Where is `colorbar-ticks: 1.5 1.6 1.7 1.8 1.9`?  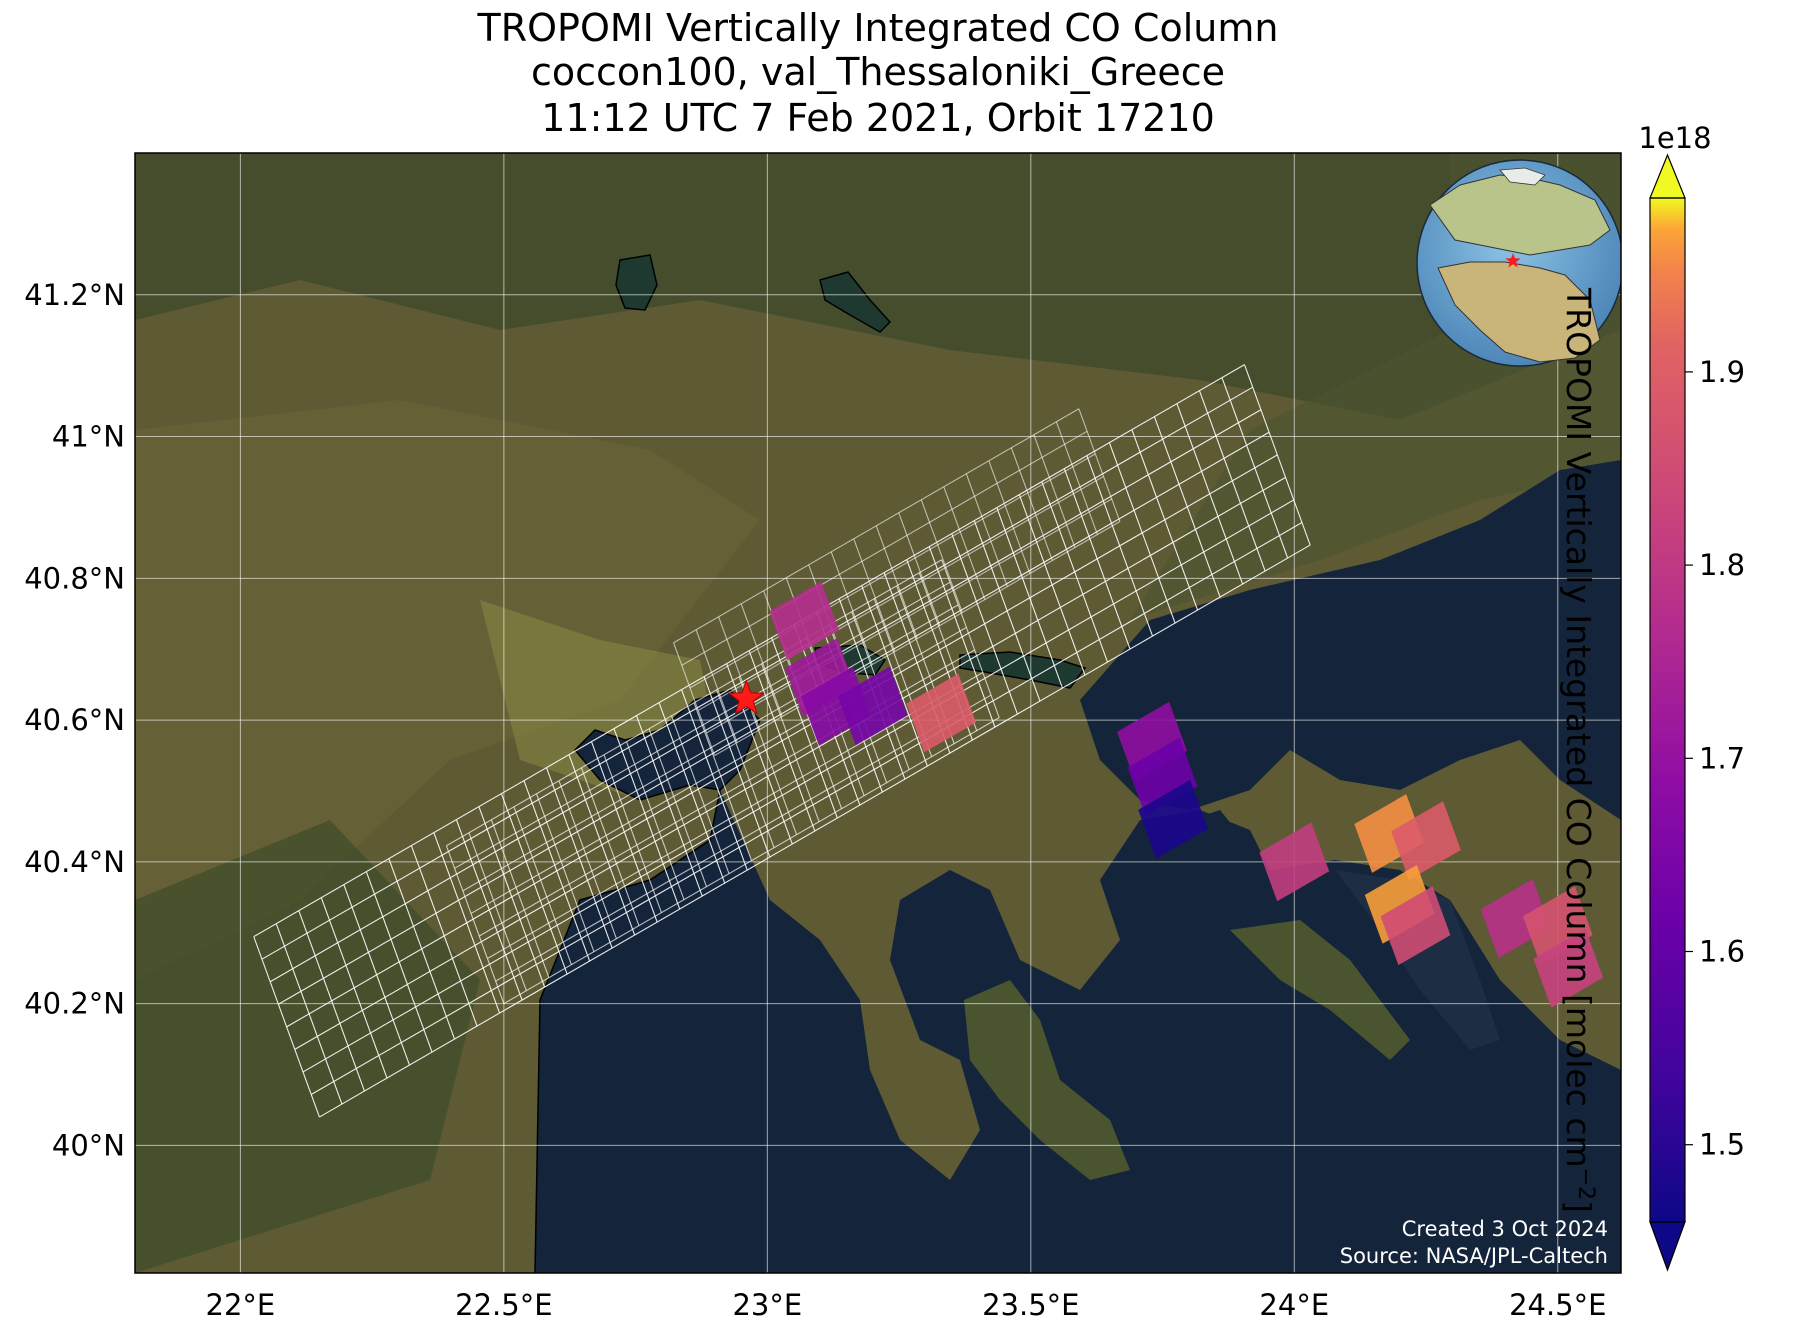 colorbar-ticks: 1.5 1.6 1.7 1.8 1.9 is located at coordinates (1715, 758).